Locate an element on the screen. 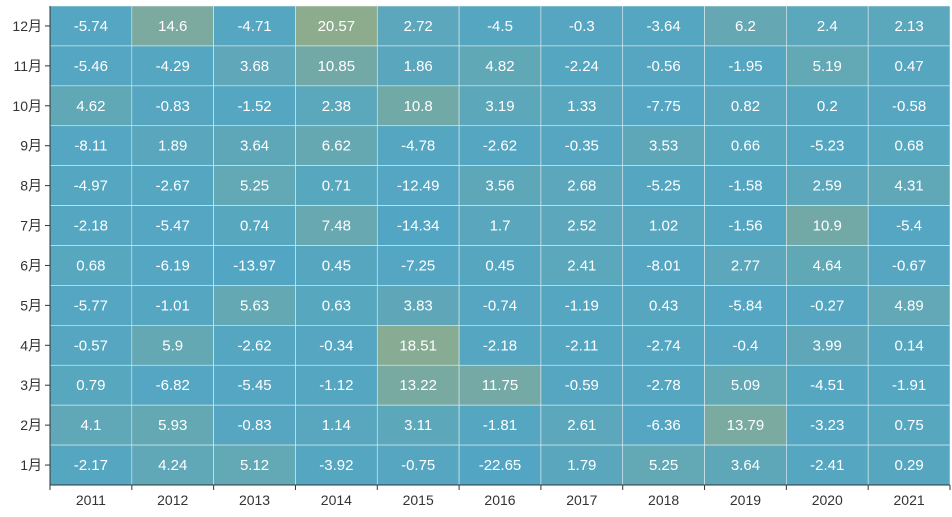  cell-value-label: -2.41 is located at coordinates (827, 465).